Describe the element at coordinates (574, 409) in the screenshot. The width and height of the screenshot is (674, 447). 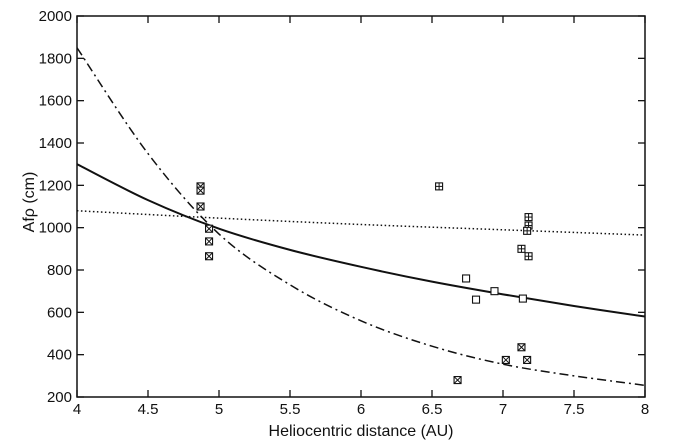
I see `x-tick-label: 7.5` at that location.